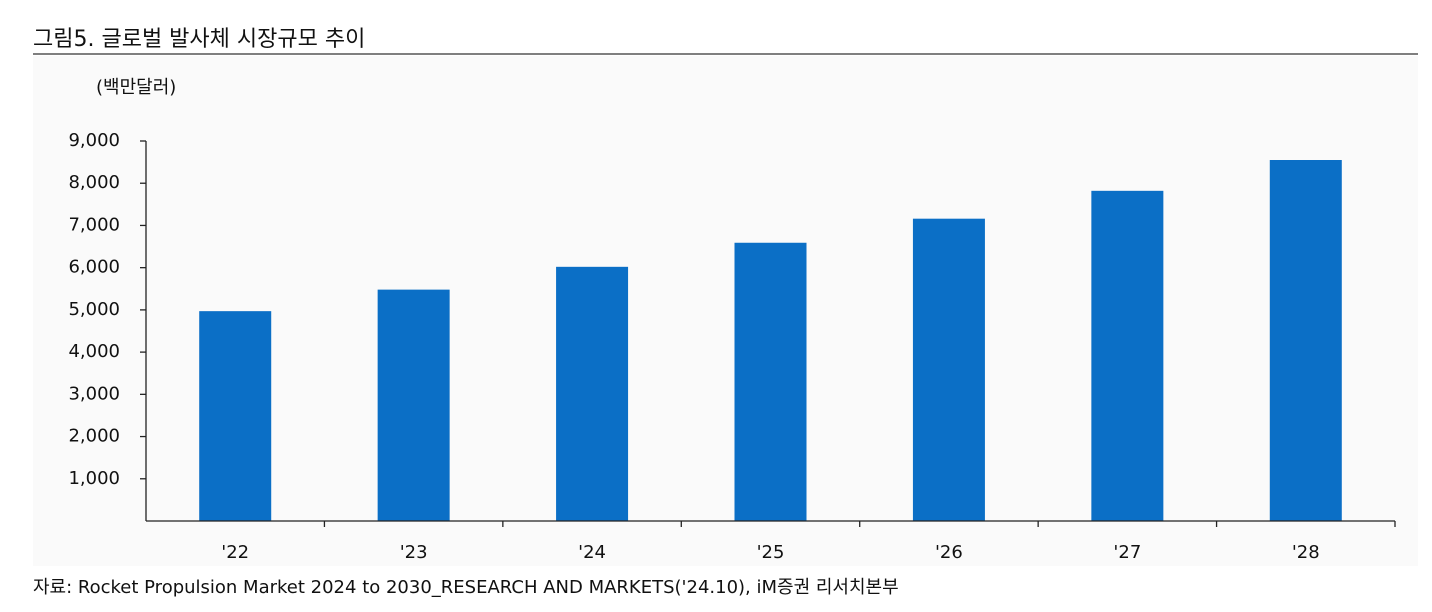 The image size is (1432, 612). What do you see at coordinates (136, 87) in the screenshot?
I see `unit-label: (백만달러)` at bounding box center [136, 87].